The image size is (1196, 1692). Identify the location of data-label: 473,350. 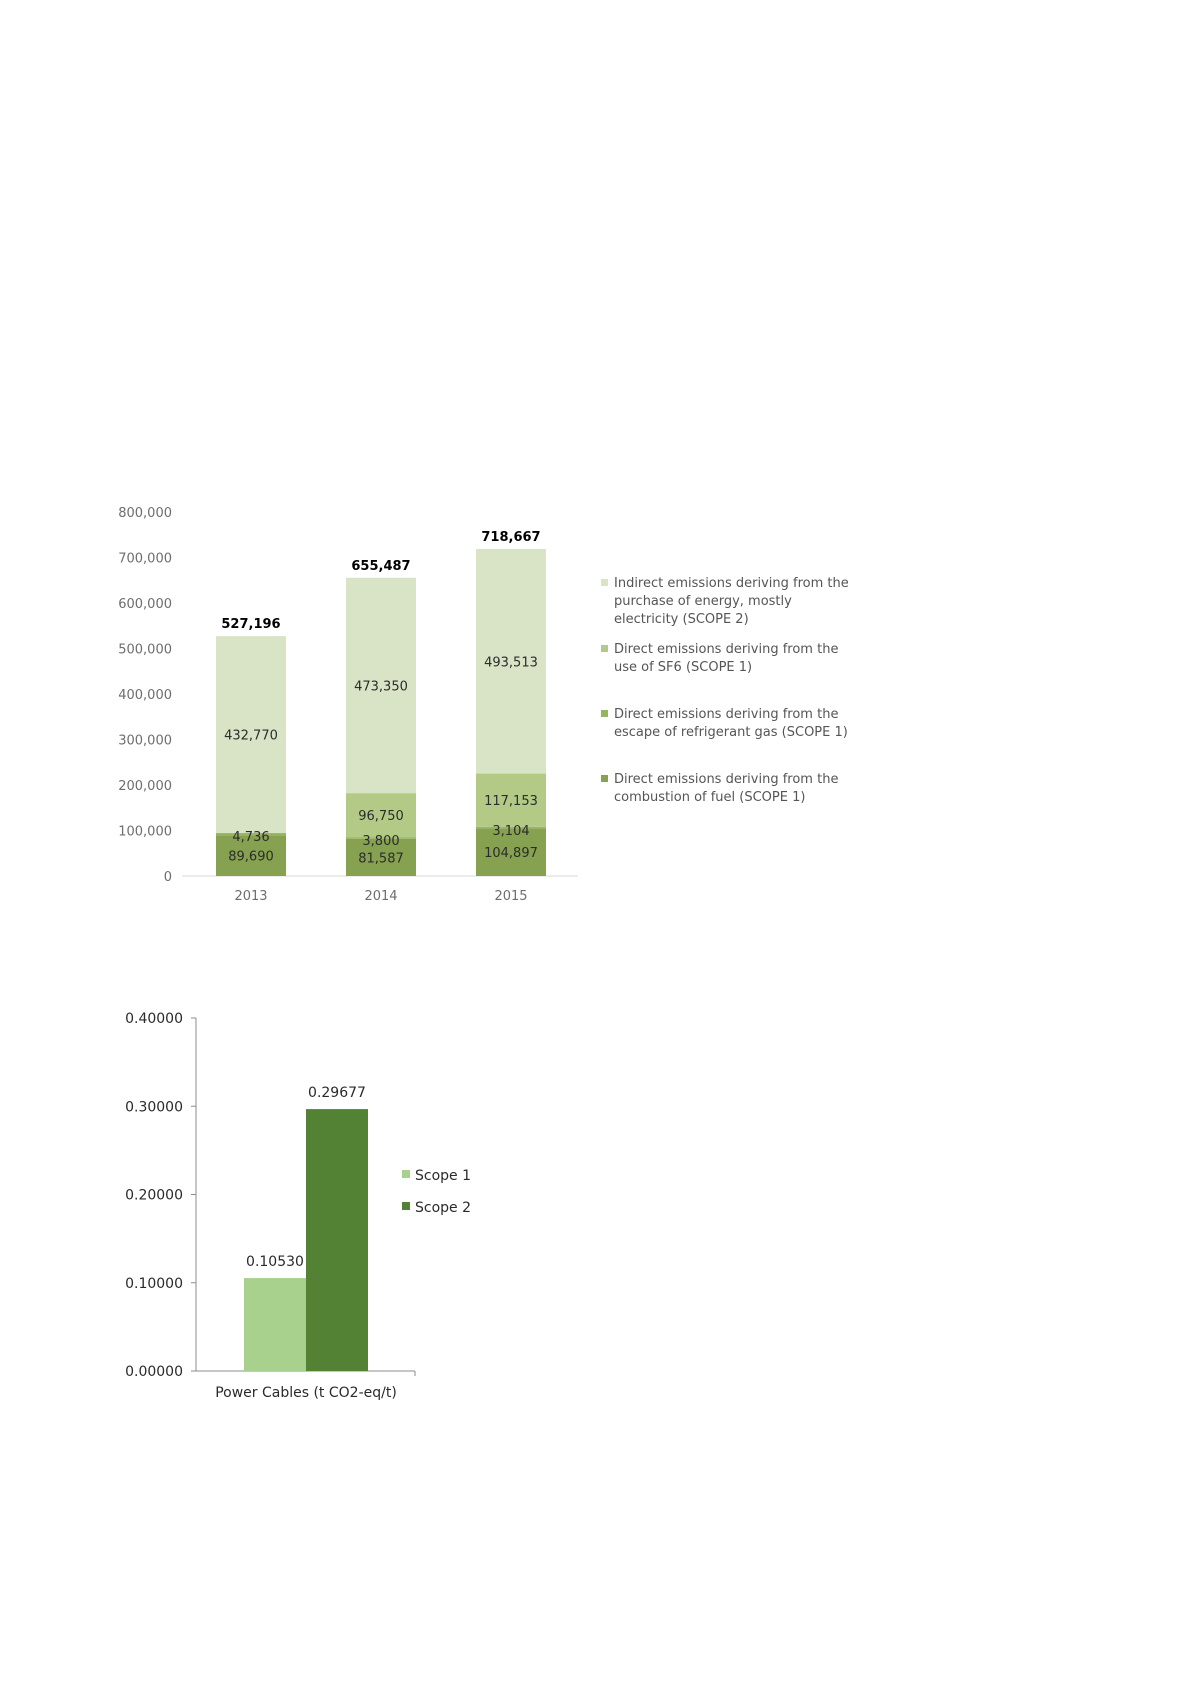
(381, 686).